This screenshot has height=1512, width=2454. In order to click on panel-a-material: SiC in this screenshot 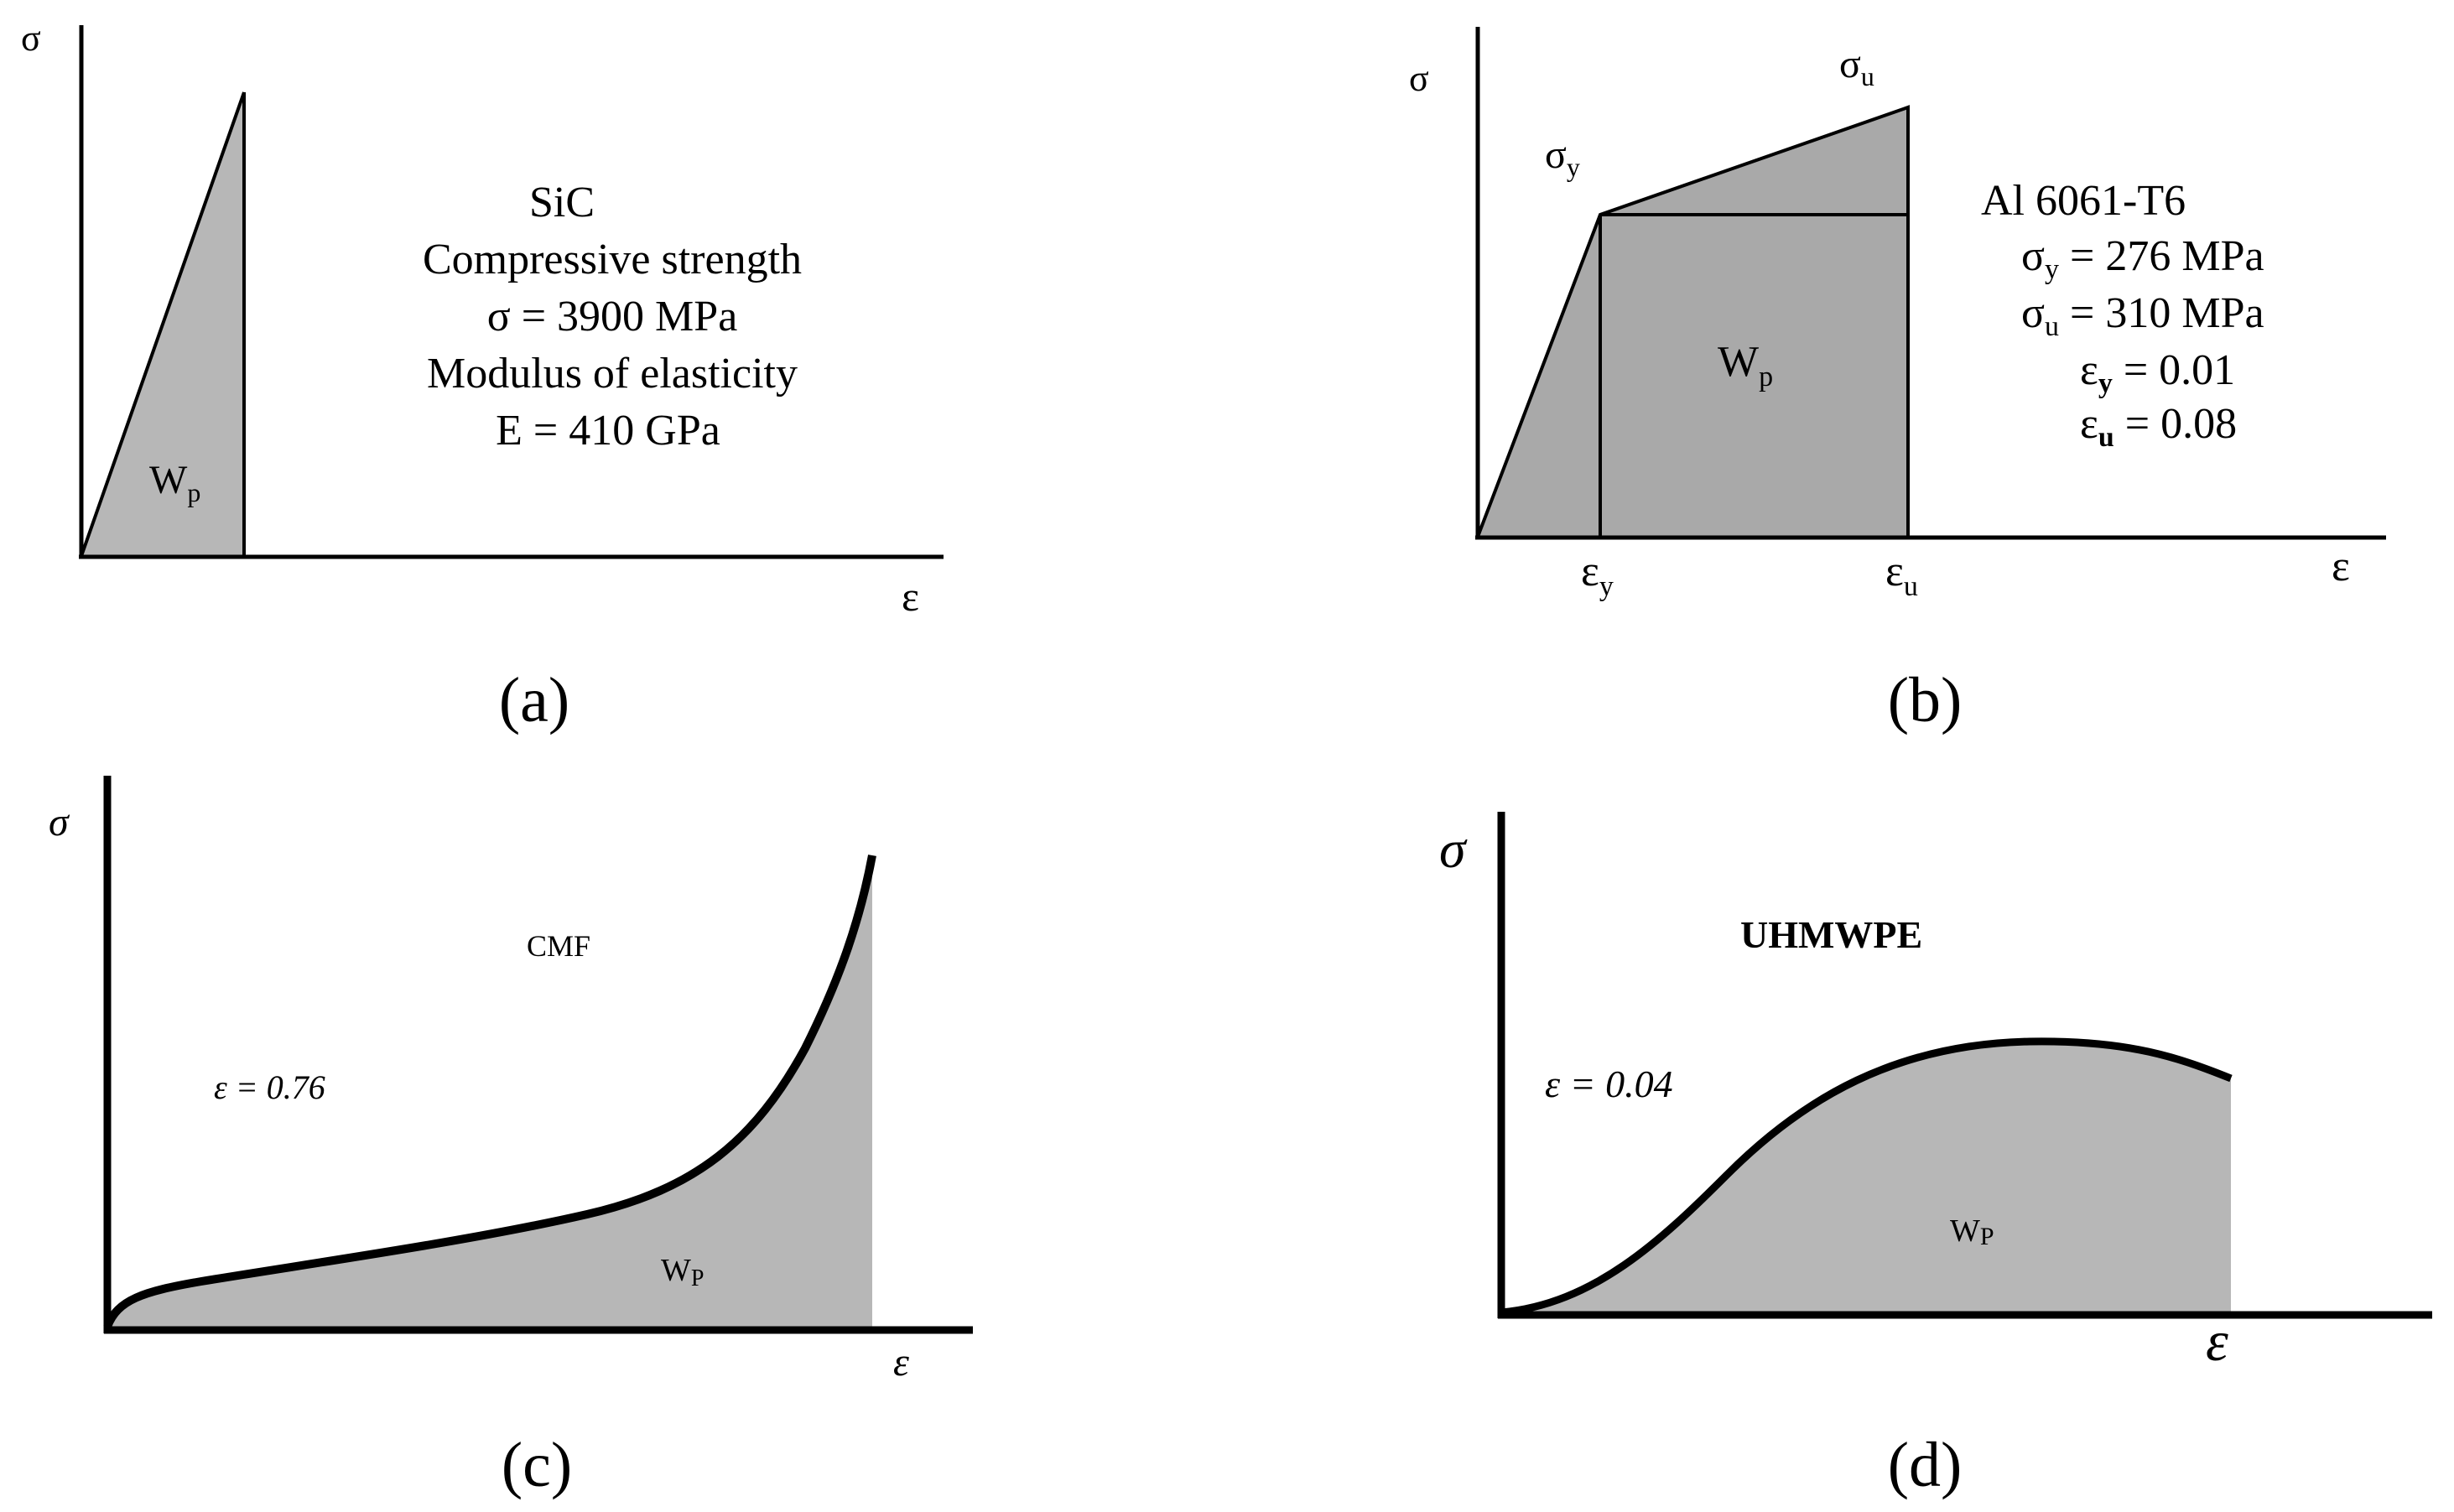, I will do `click(562, 202)`.